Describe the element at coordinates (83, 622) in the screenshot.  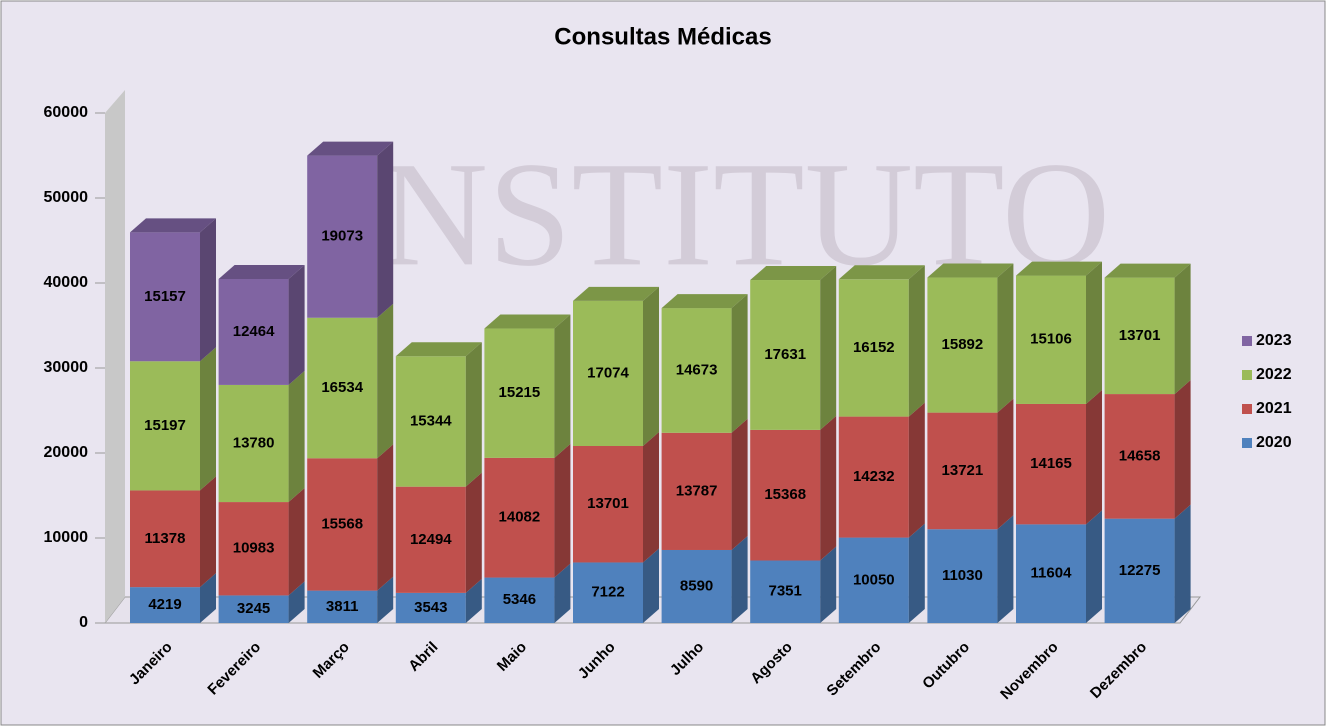
I see `y-tick-label: 0` at that location.